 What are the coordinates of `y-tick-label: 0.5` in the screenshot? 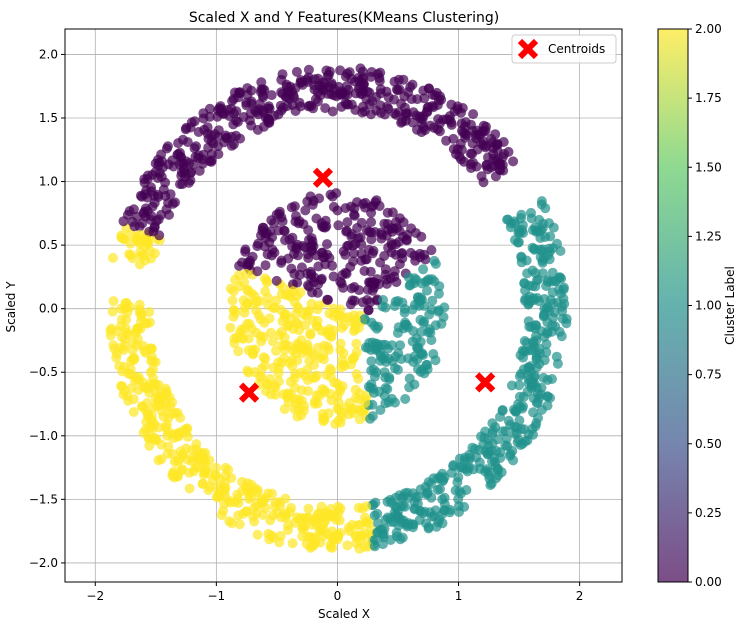 It's located at (48, 245).